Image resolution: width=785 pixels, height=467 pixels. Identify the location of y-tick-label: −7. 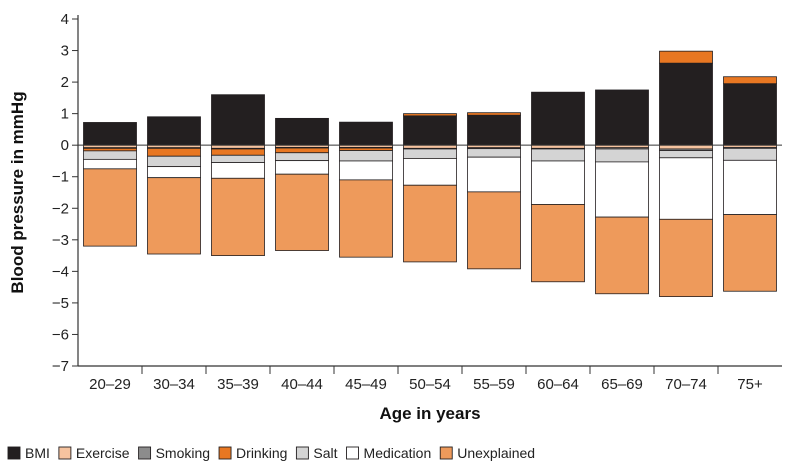
(60, 366).